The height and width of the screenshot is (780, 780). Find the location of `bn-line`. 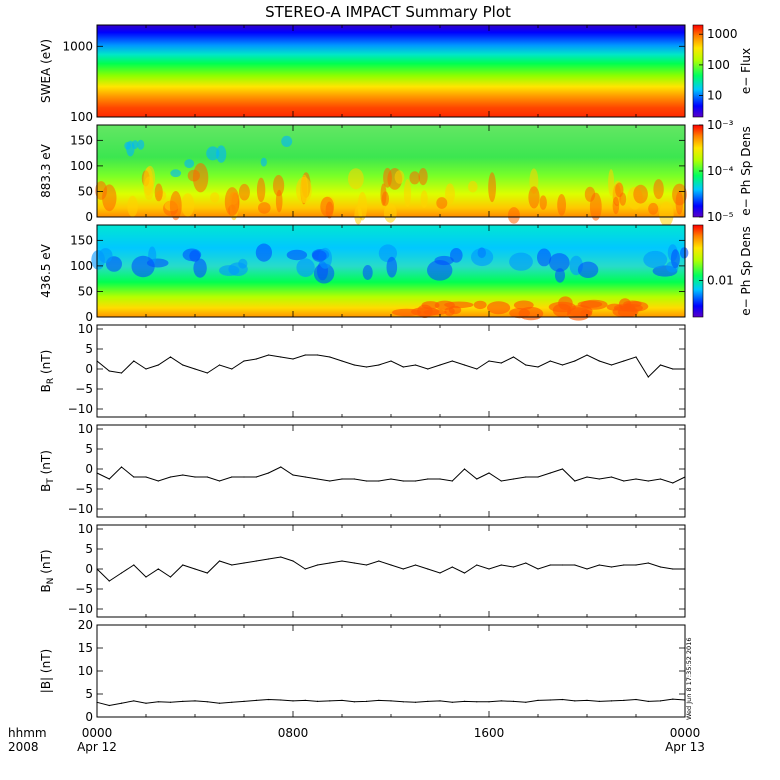

bn-line is located at coordinates (390, 569).